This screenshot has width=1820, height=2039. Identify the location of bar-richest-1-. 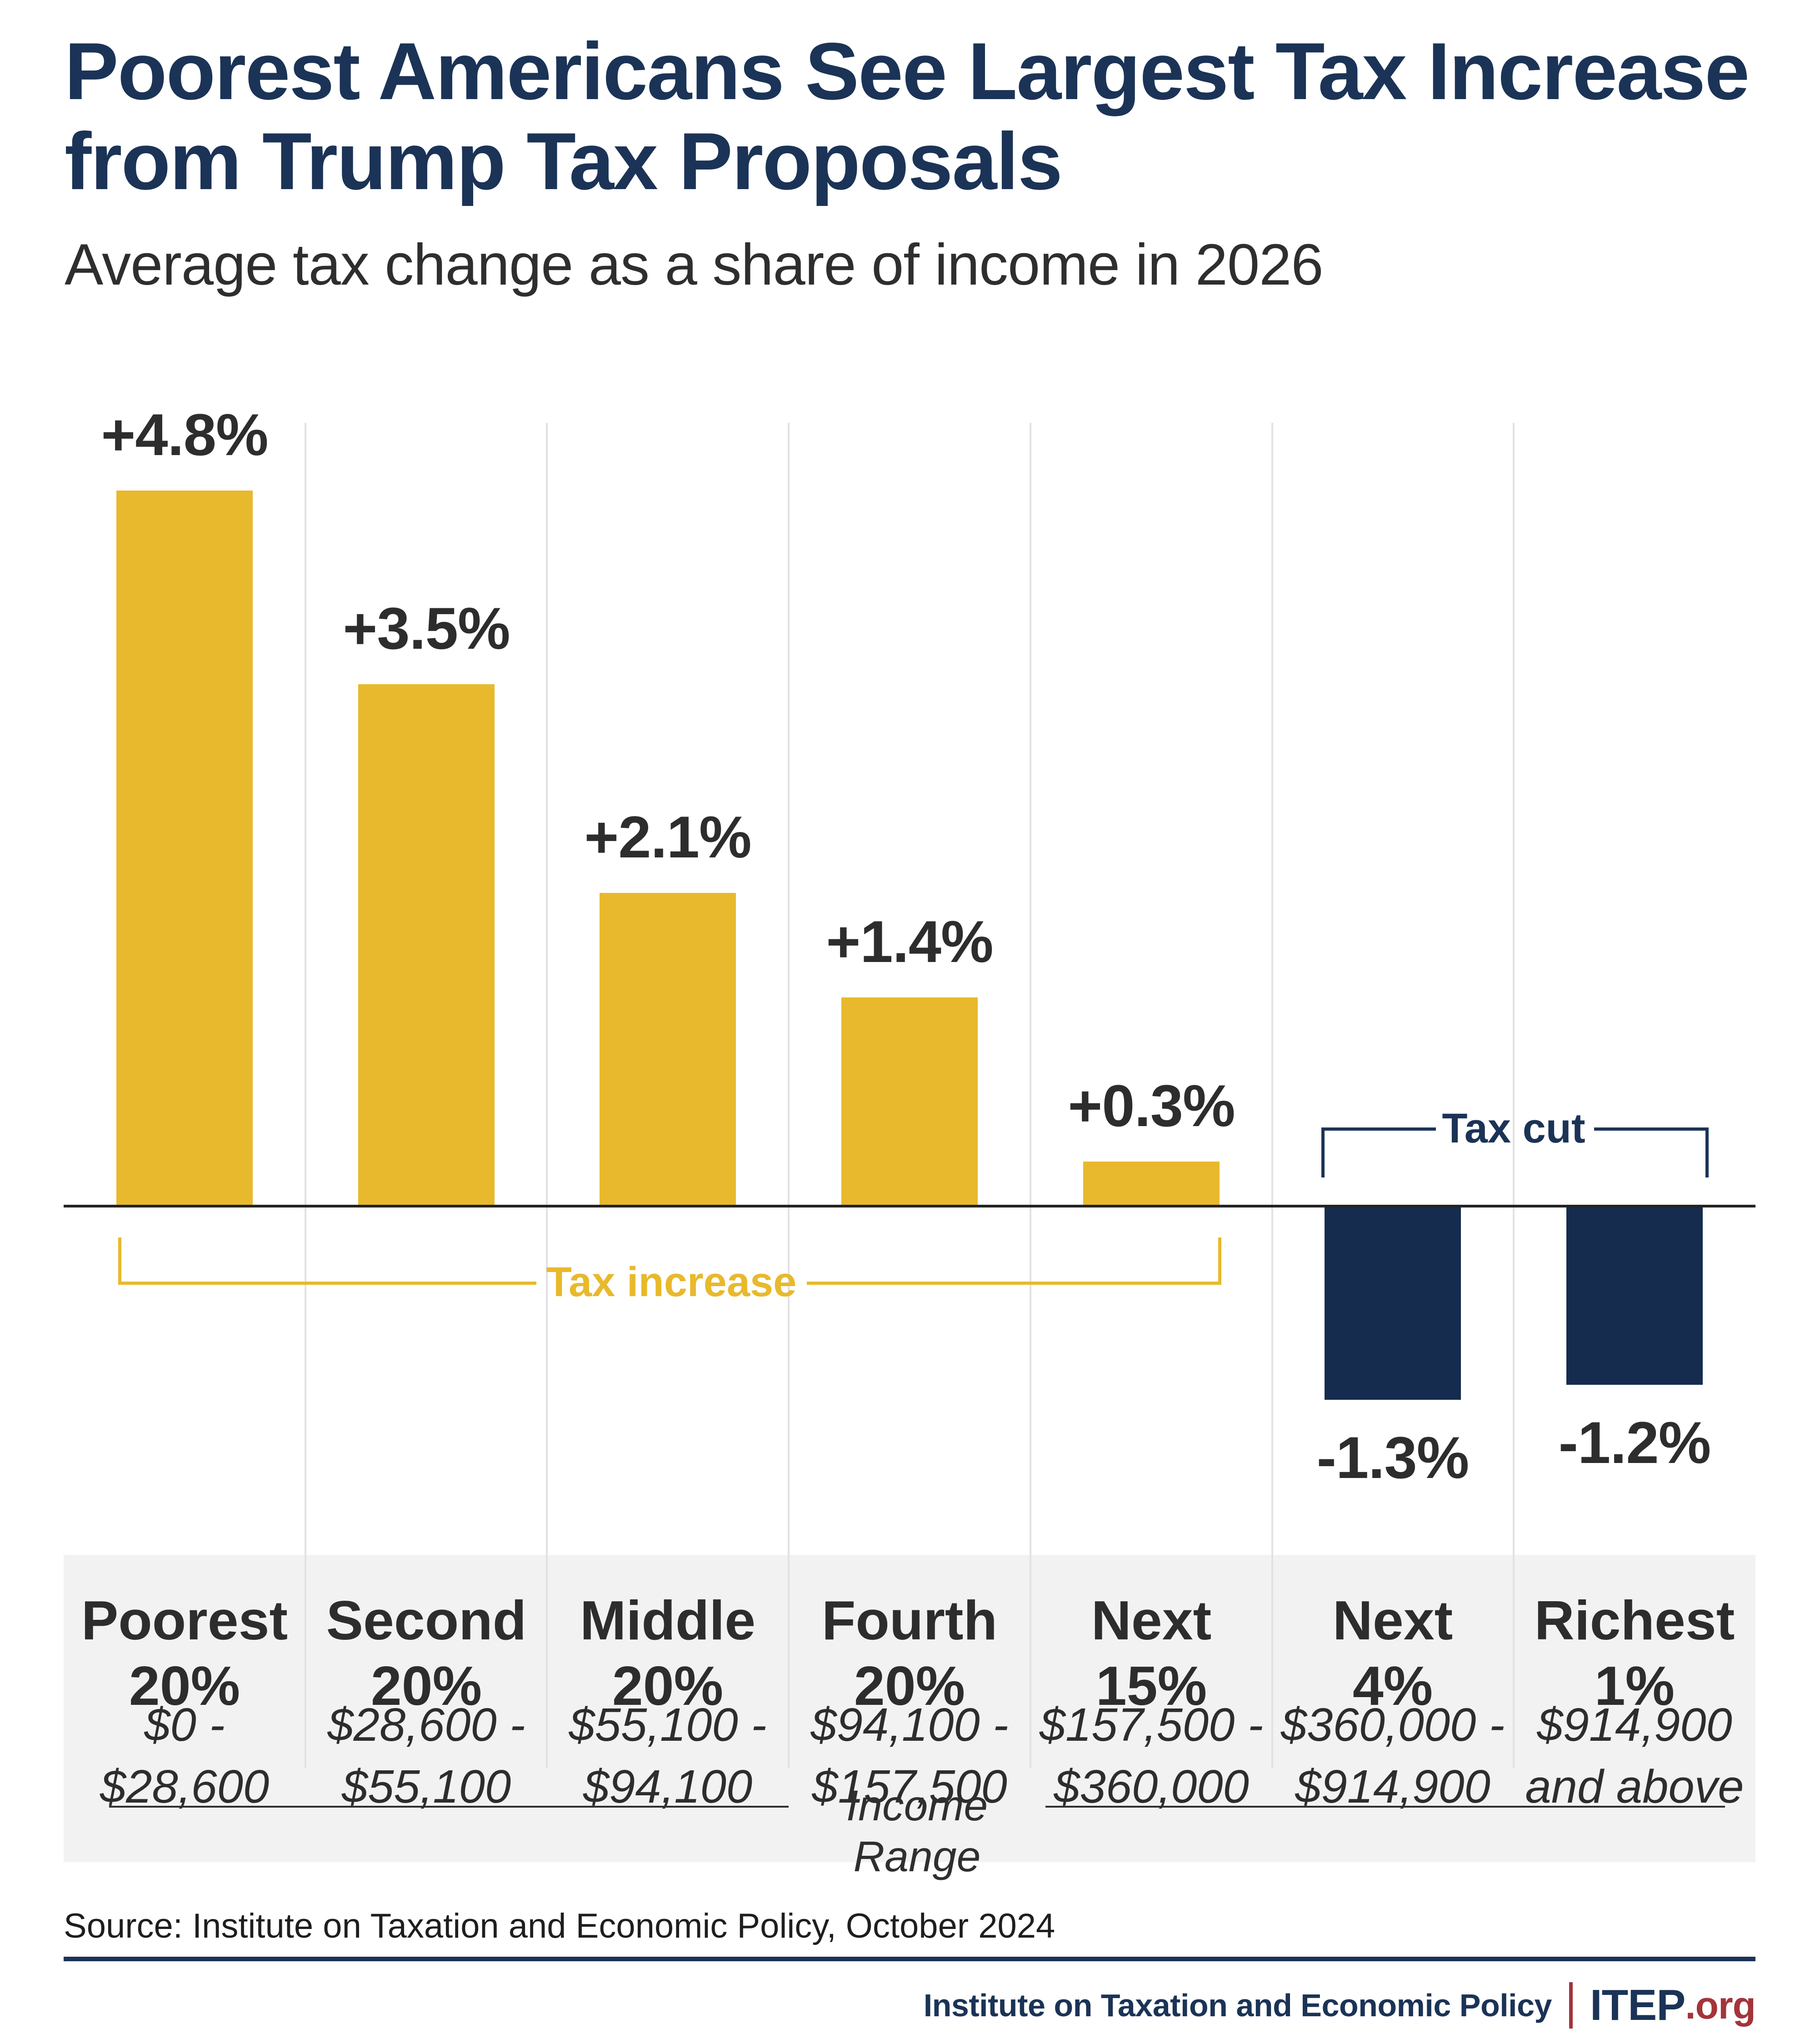
(1634, 1295).